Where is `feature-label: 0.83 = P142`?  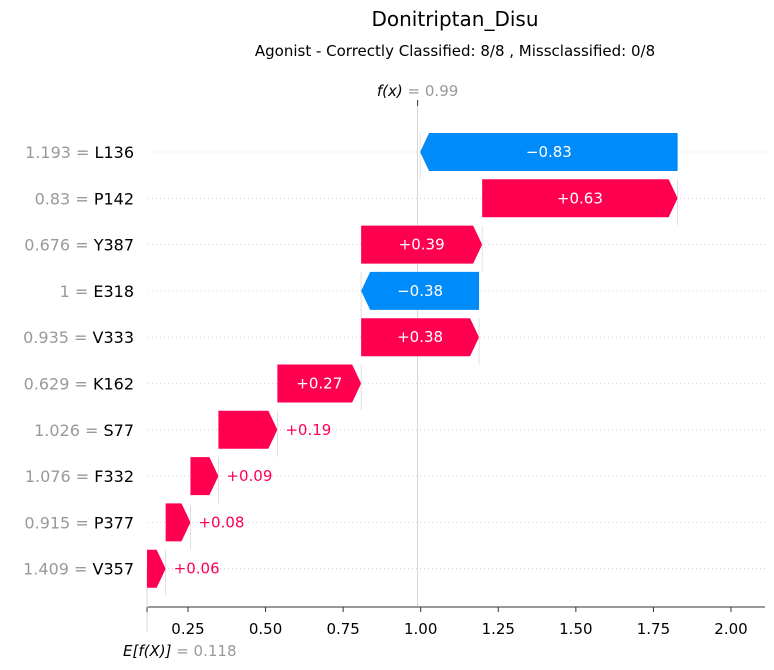 feature-label: 0.83 = P142 is located at coordinates (84, 198).